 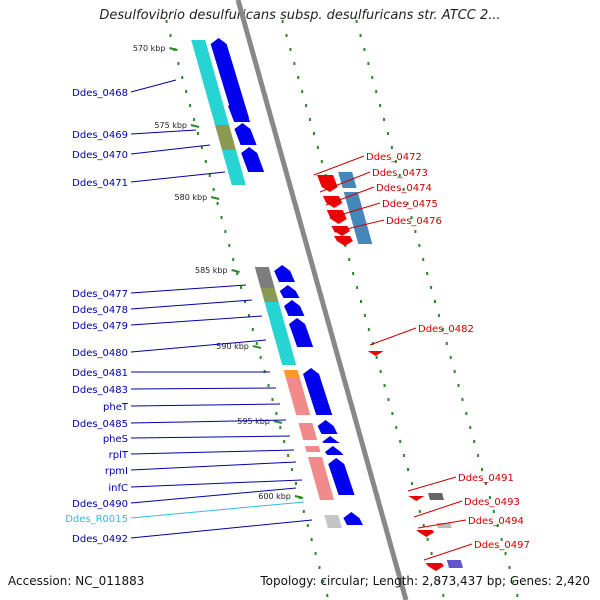 I want to click on ruler-label: 570 kbp, so click(x=149, y=48).